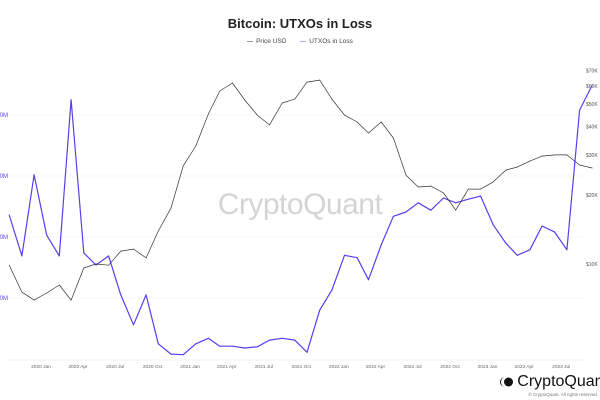 This screenshot has width=600, height=400. I want to click on legend-swatch-utxo, so click(303, 41).